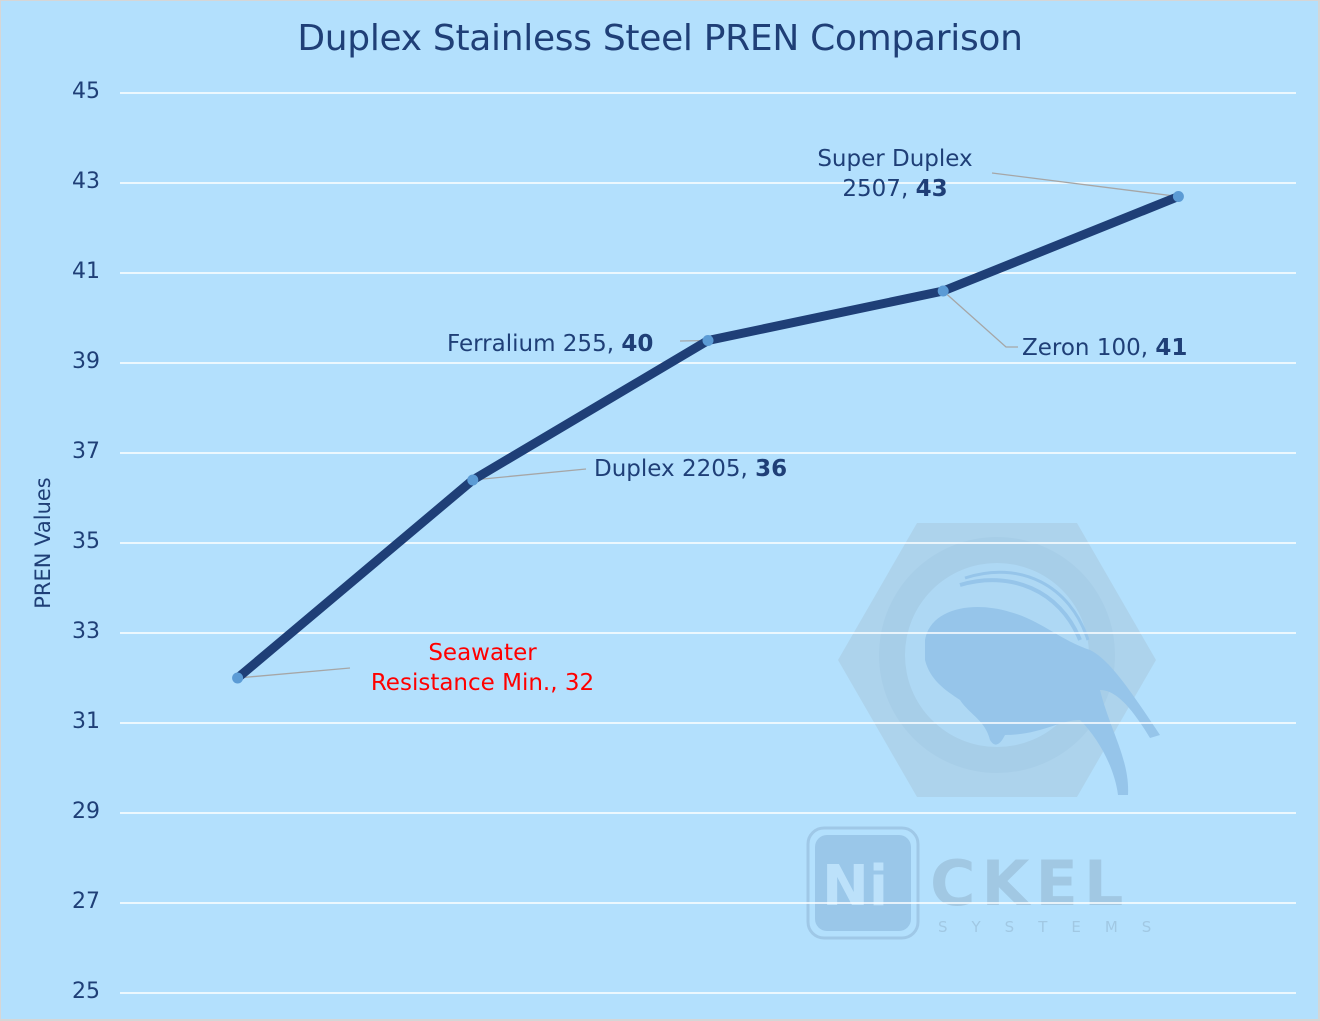 This screenshot has width=1320, height=1021. What do you see at coordinates (895, 174) in the screenshot?
I see `data-label-super-duplex-2507: Super Duplex 2507, 43` at bounding box center [895, 174].